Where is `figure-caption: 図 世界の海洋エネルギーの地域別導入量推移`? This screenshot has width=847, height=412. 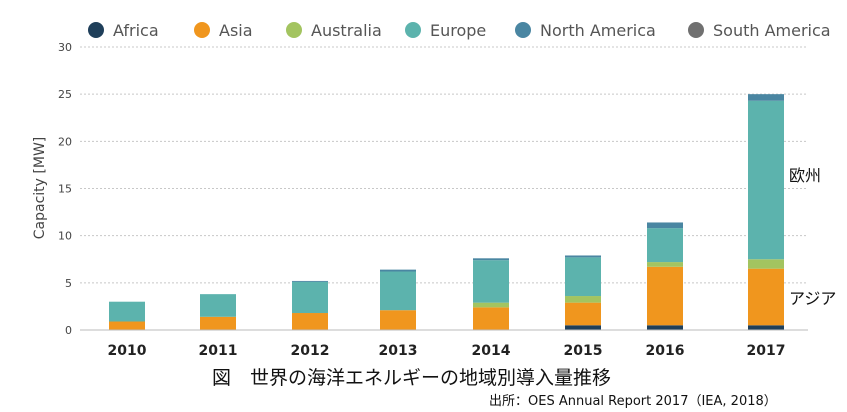 figure-caption: 図 世界の海洋エネルギーの地域別導入量推移 is located at coordinates (411, 378).